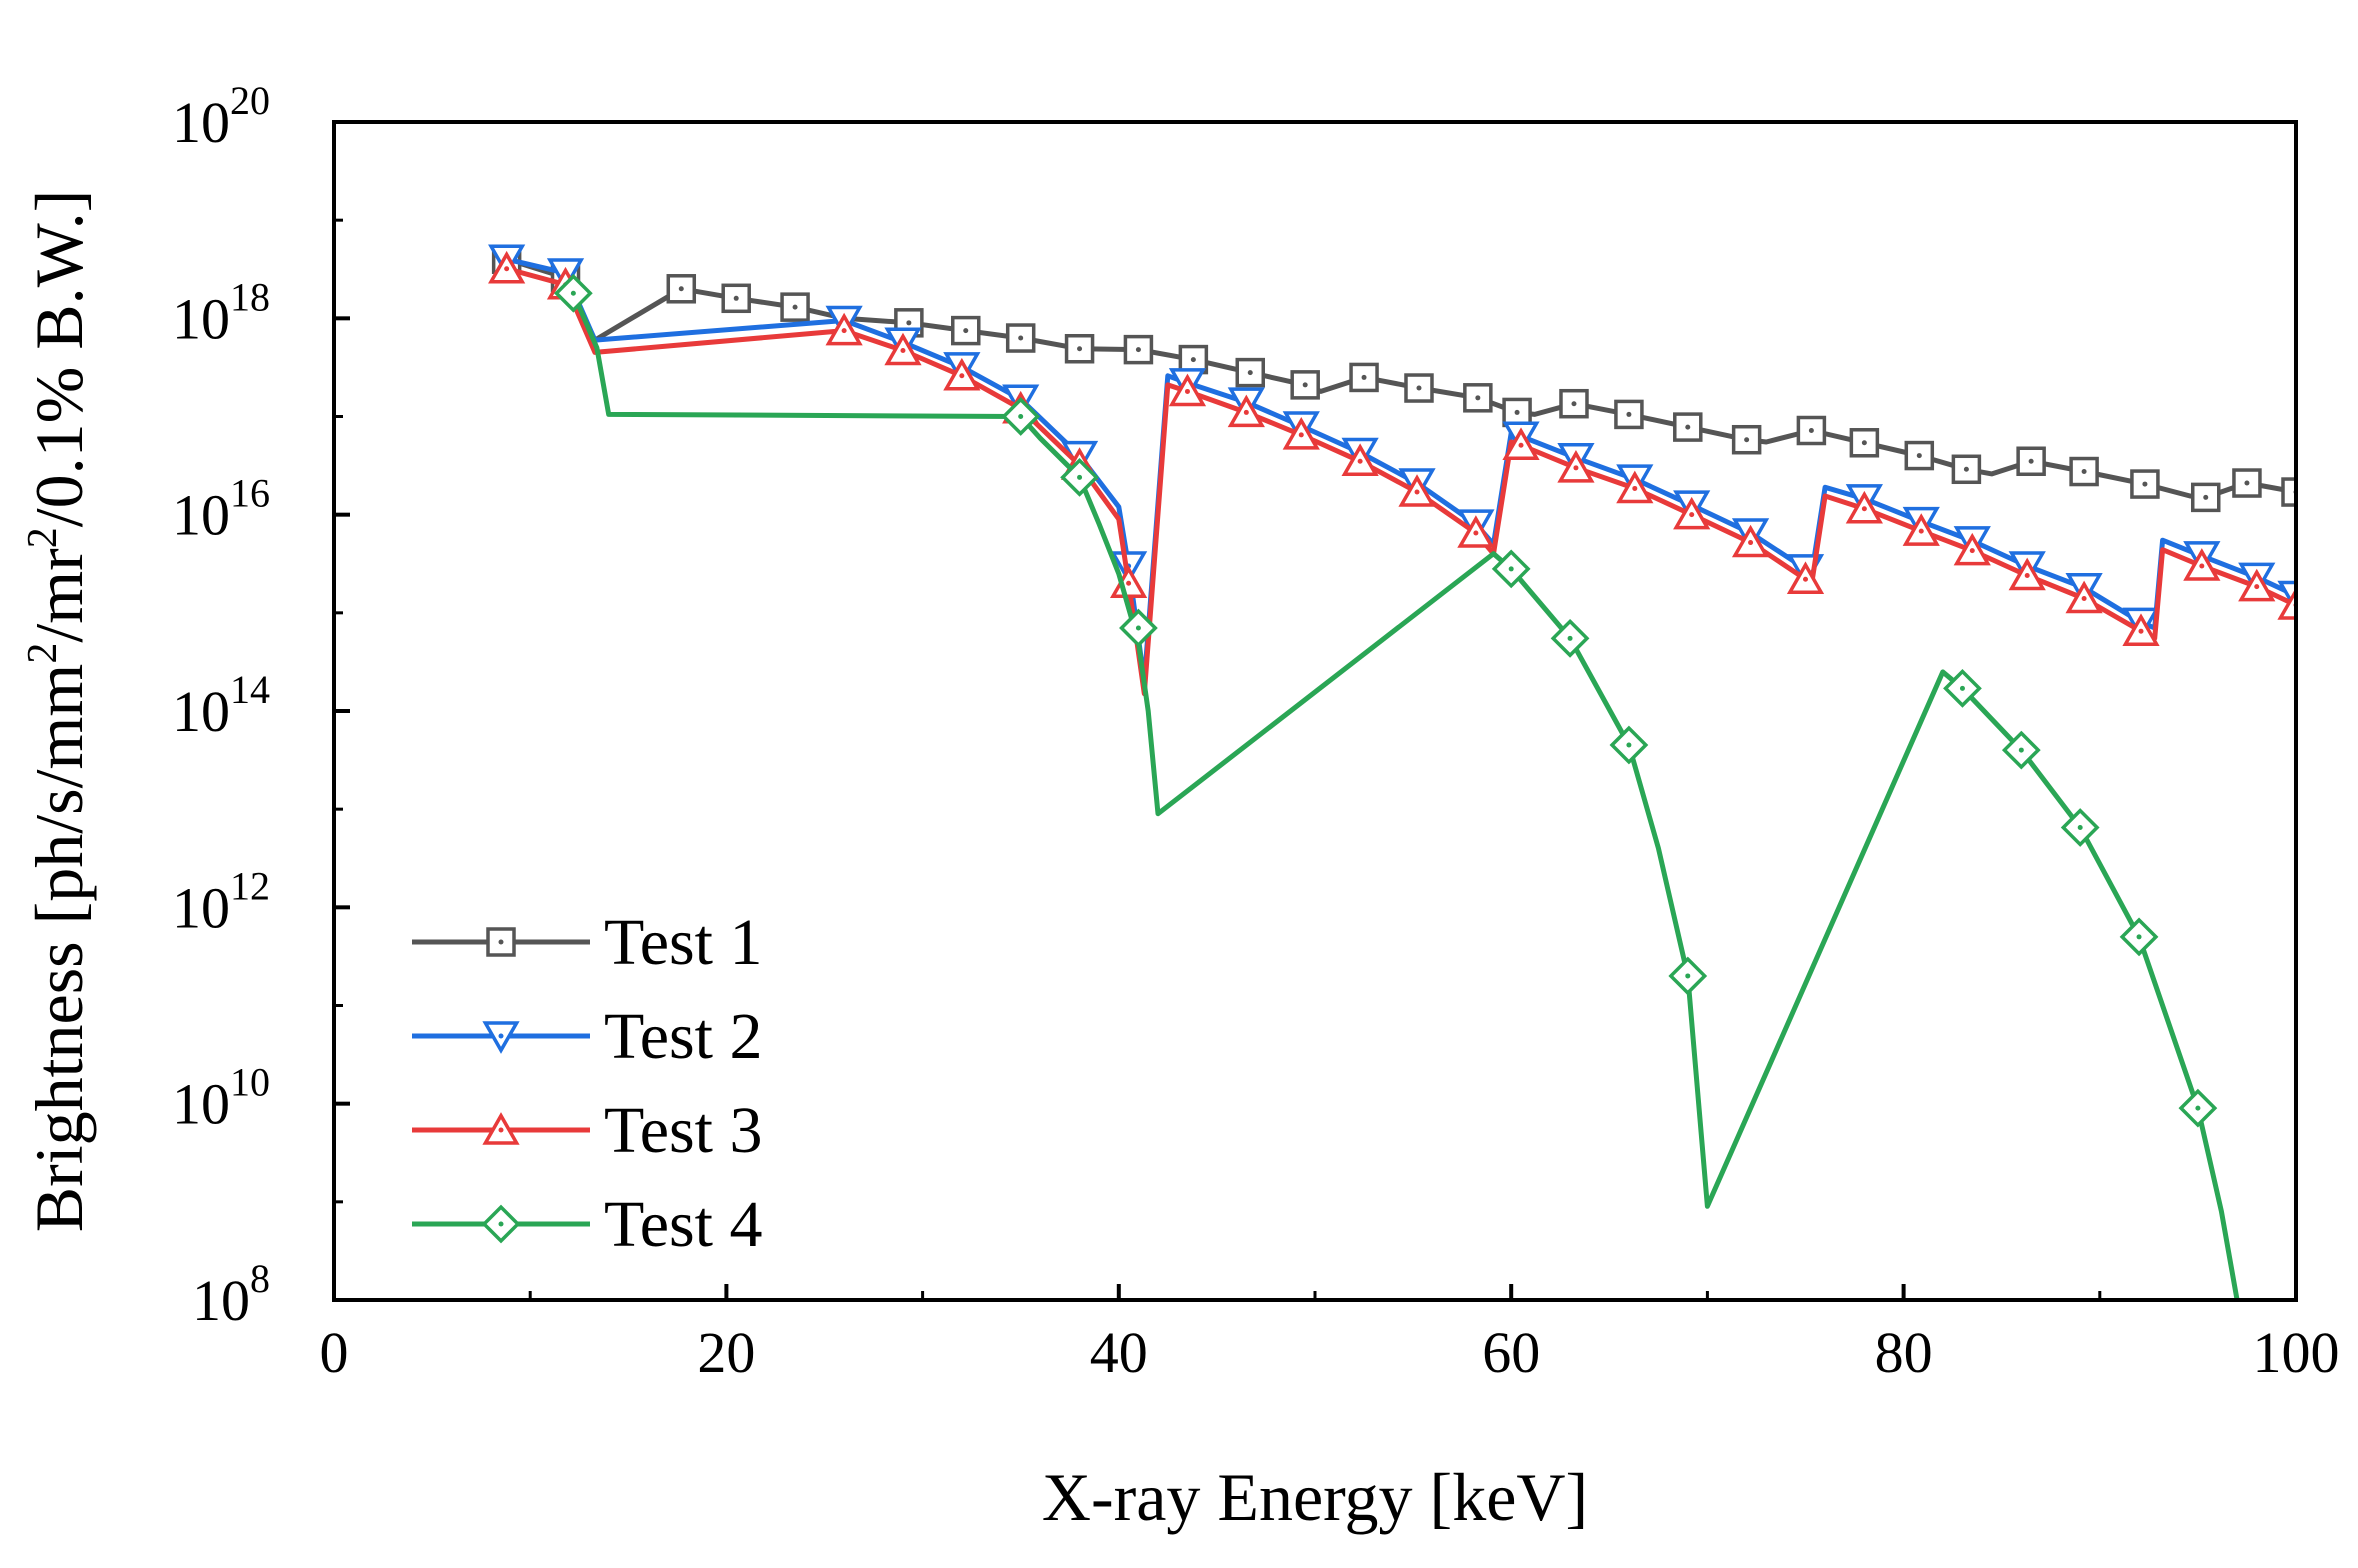 The image size is (2358, 1568). What do you see at coordinates (221, 116) in the screenshot?
I see `y-tick-label-7: 1020` at bounding box center [221, 116].